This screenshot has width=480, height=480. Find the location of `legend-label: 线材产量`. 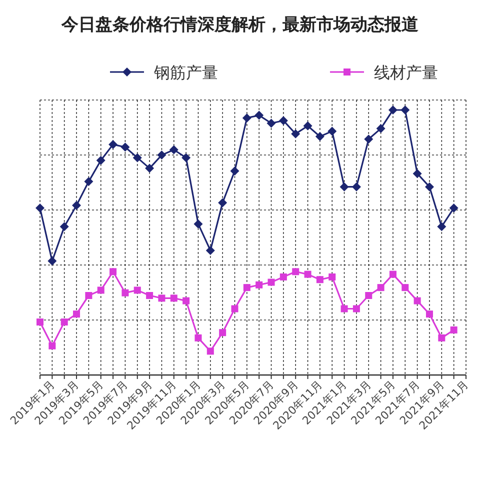

legend-label: 线材产量 is located at coordinates (406, 72).